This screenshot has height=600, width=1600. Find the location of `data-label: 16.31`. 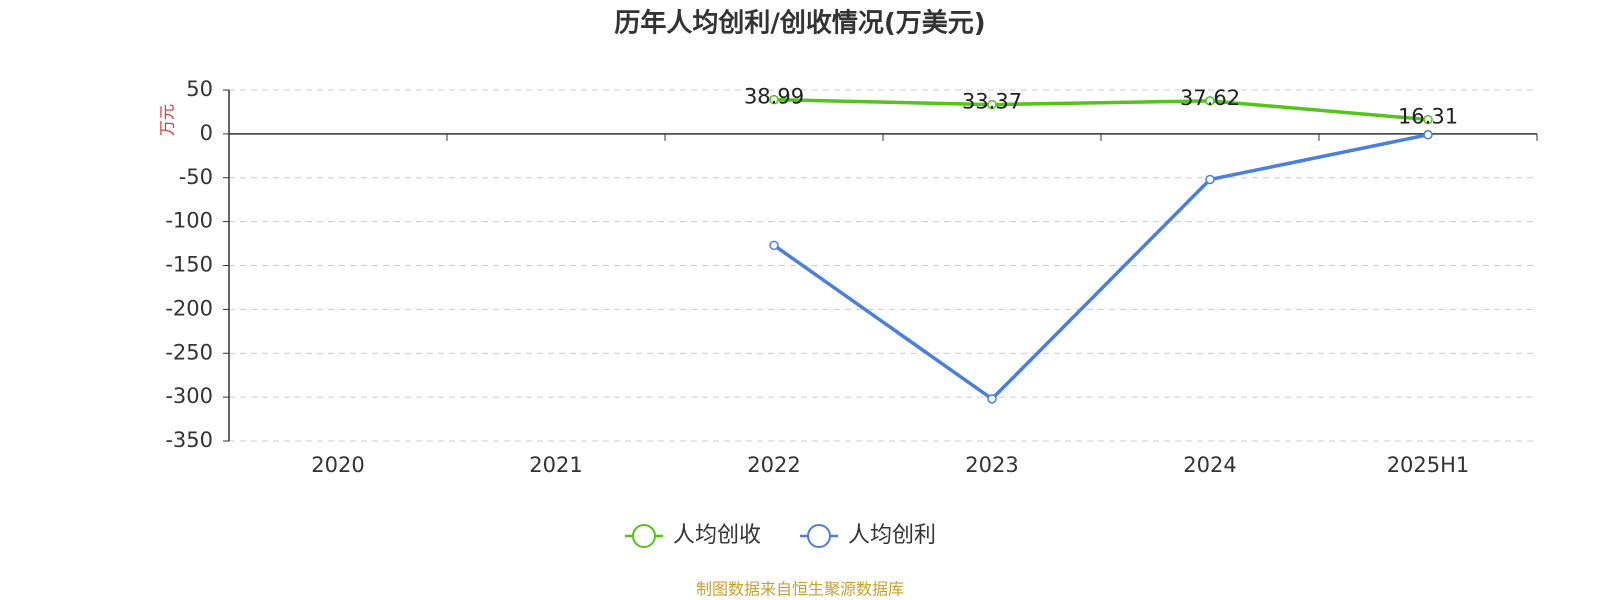

data-label: 16.31 is located at coordinates (1428, 117).